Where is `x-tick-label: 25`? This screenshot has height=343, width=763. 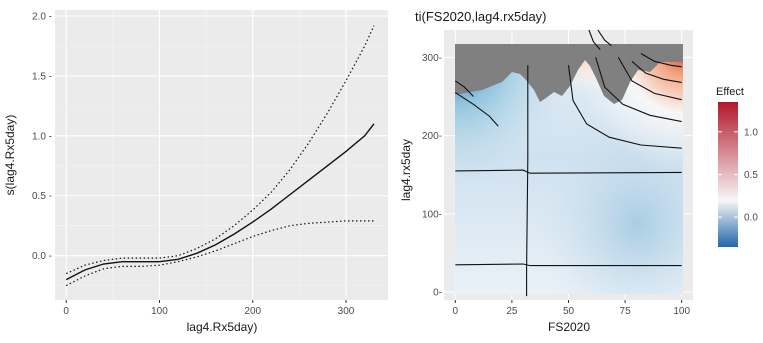 x-tick-label: 25 is located at coordinates (512, 311).